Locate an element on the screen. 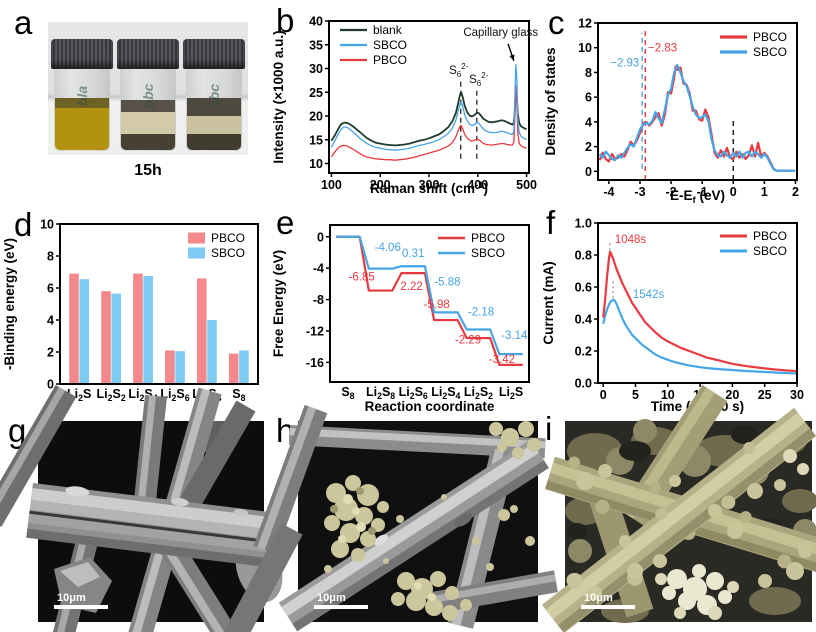  svg-text: Li2S8 is located at coordinates (380, 393).